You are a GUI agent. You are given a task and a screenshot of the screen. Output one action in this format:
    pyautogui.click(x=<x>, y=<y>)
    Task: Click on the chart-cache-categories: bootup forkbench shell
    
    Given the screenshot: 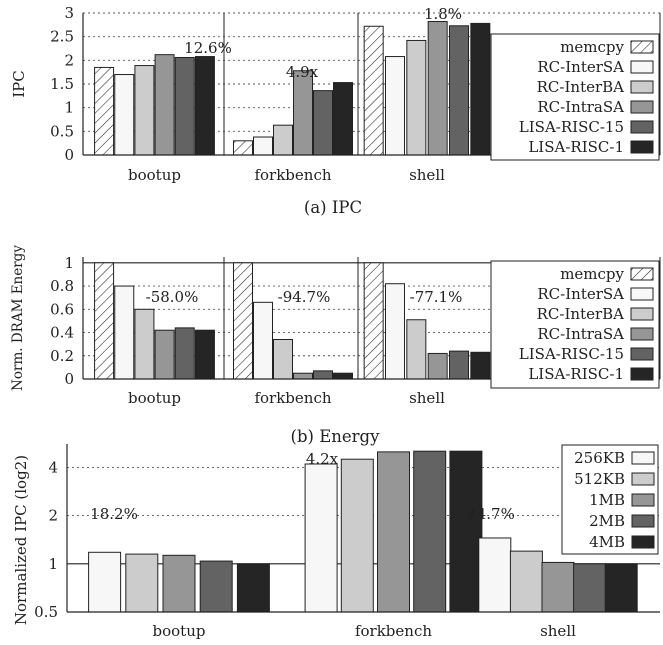 What is the action you would take?
    pyautogui.click(x=365, y=631)
    